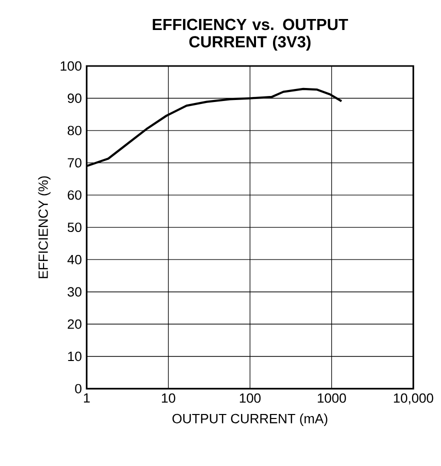 Image resolution: width=441 pixels, height=466 pixels. I want to click on y-tick-label: 90, so click(75, 98).